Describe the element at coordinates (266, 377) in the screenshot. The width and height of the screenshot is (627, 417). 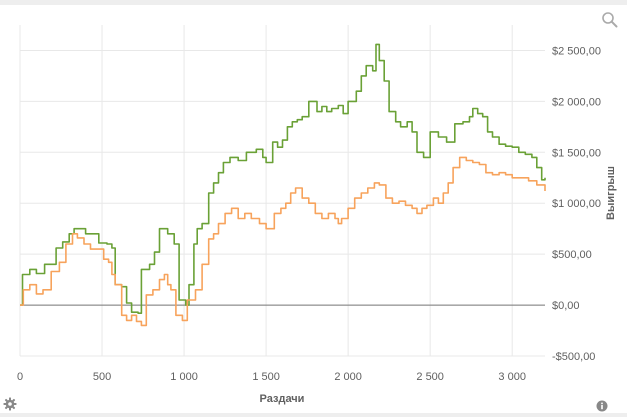
I see `x-tick-label: 1 500` at that location.